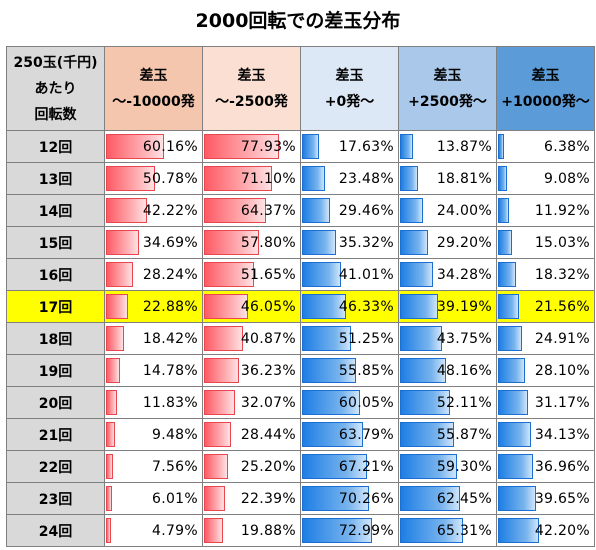 This screenshot has width=596, height=550. Describe the element at coordinates (447, 274) in the screenshot. I see `table-cell: 34.28%` at that location.